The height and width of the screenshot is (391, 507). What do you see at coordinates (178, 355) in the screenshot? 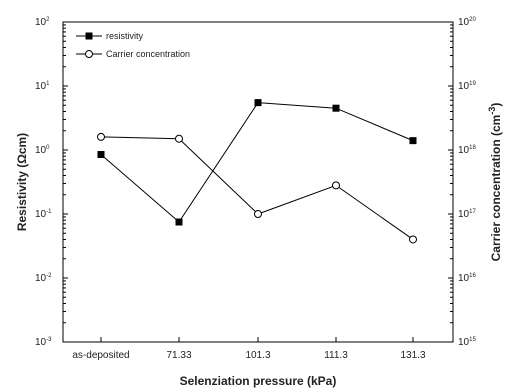
I see `x-tick-label: 71.33` at bounding box center [178, 355].